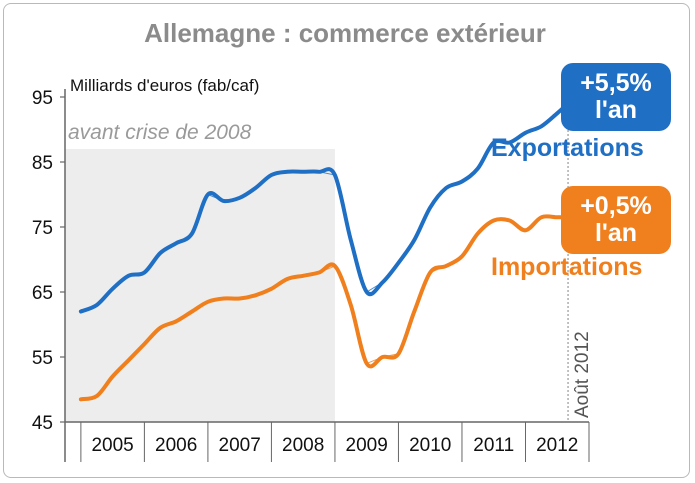 The width and height of the screenshot is (695, 483). I want to click on x-tick-label: 2007, so click(240, 445).